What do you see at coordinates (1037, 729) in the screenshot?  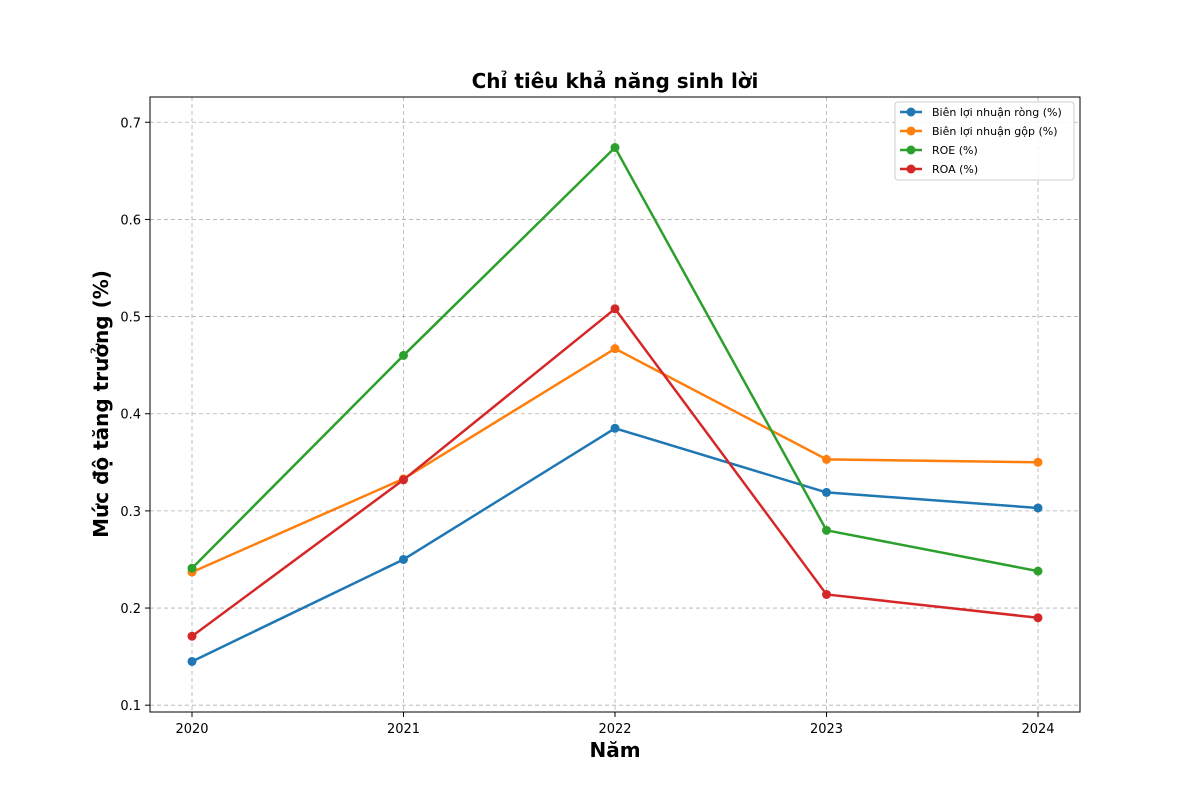 I see `x-tick-label: 2024` at bounding box center [1037, 729].